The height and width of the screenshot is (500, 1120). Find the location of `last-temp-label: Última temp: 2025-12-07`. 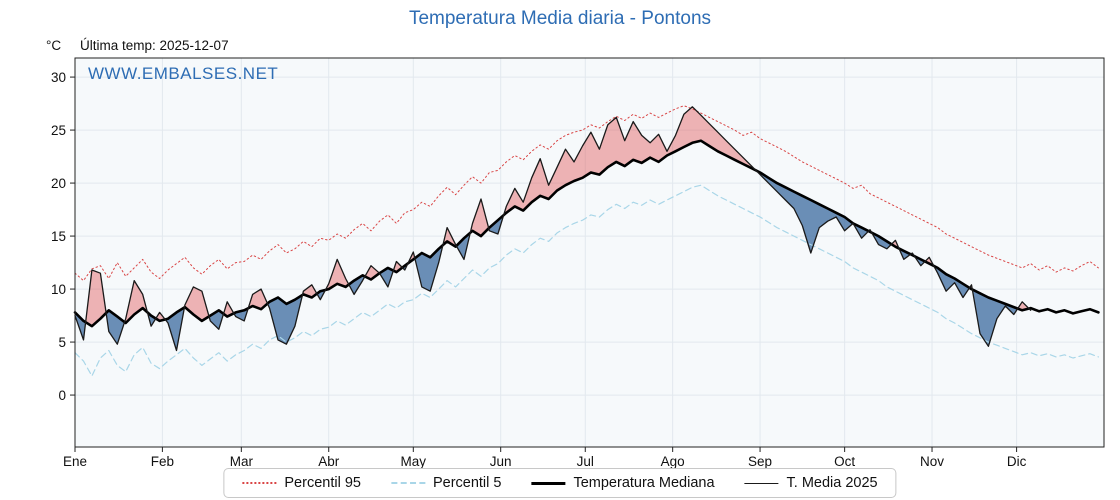

last-temp-label: Última temp: 2025-12-07 is located at coordinates (154, 45).